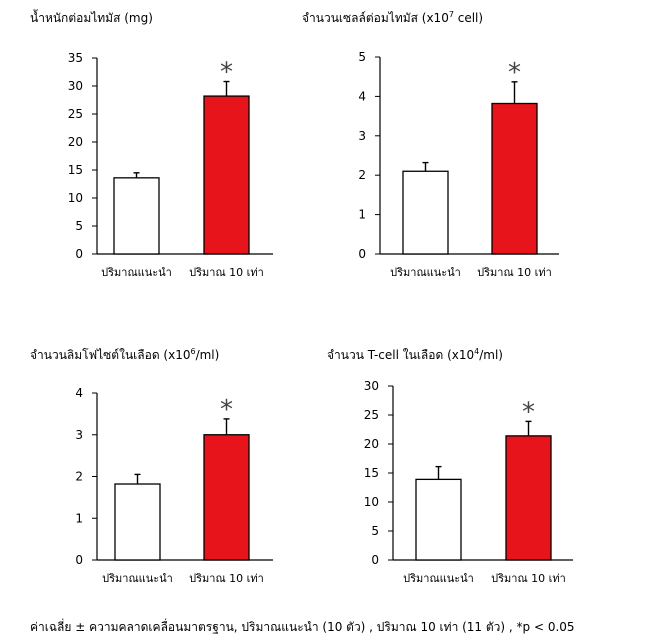  What do you see at coordinates (477, 351) in the screenshot?
I see `title-superscript: 4` at bounding box center [477, 351].